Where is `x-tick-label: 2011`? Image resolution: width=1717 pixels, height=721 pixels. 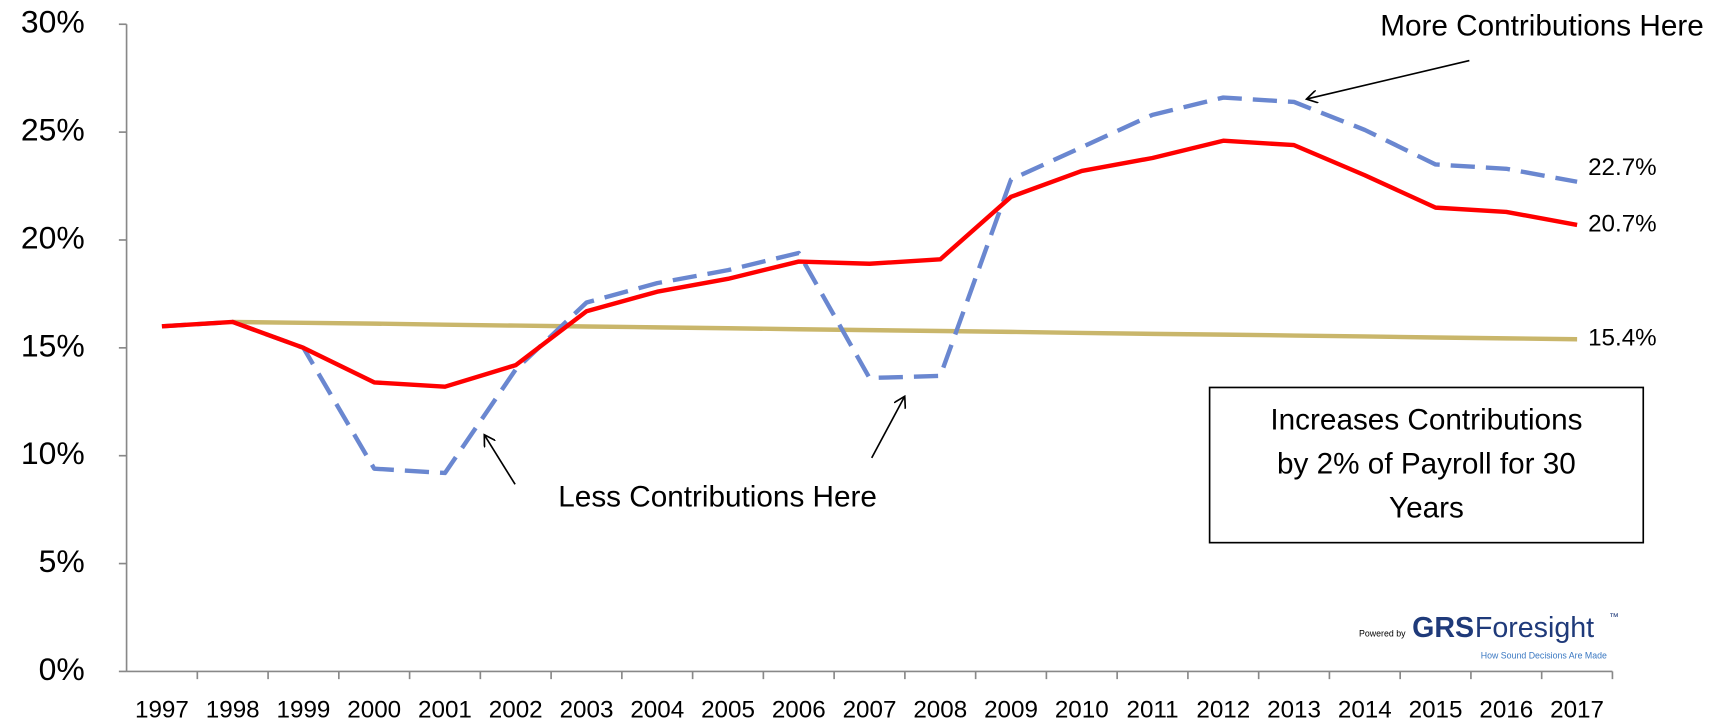
x-tick-label: 2011 is located at coordinates (1153, 708).